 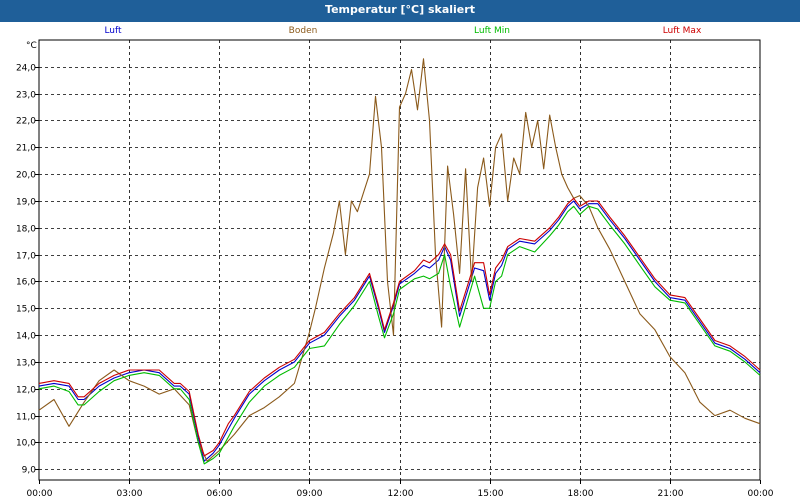 What do you see at coordinates (400, 11) in the screenshot?
I see `chart-title: Temperatur [°C] skaliert` at bounding box center [400, 11].